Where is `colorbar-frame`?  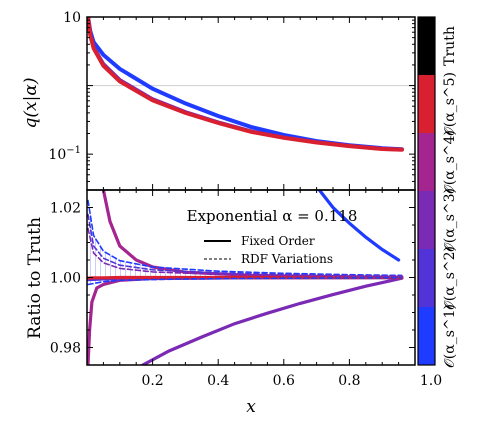
colorbar-frame is located at coordinates (426, 191).